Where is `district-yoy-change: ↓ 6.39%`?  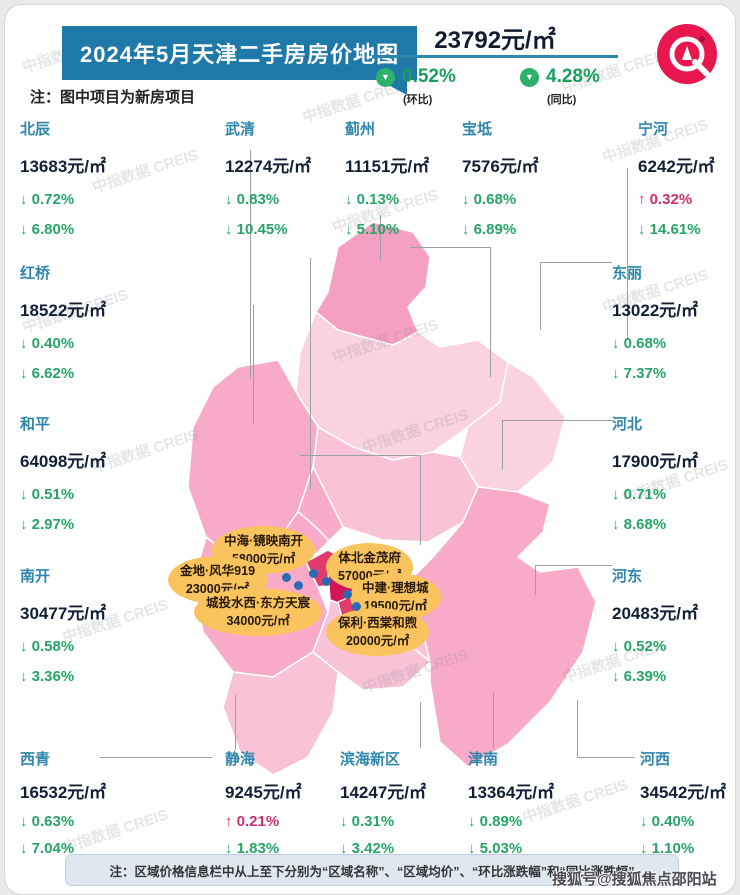 district-yoy-change: ↓ 6.39% is located at coordinates (639, 676).